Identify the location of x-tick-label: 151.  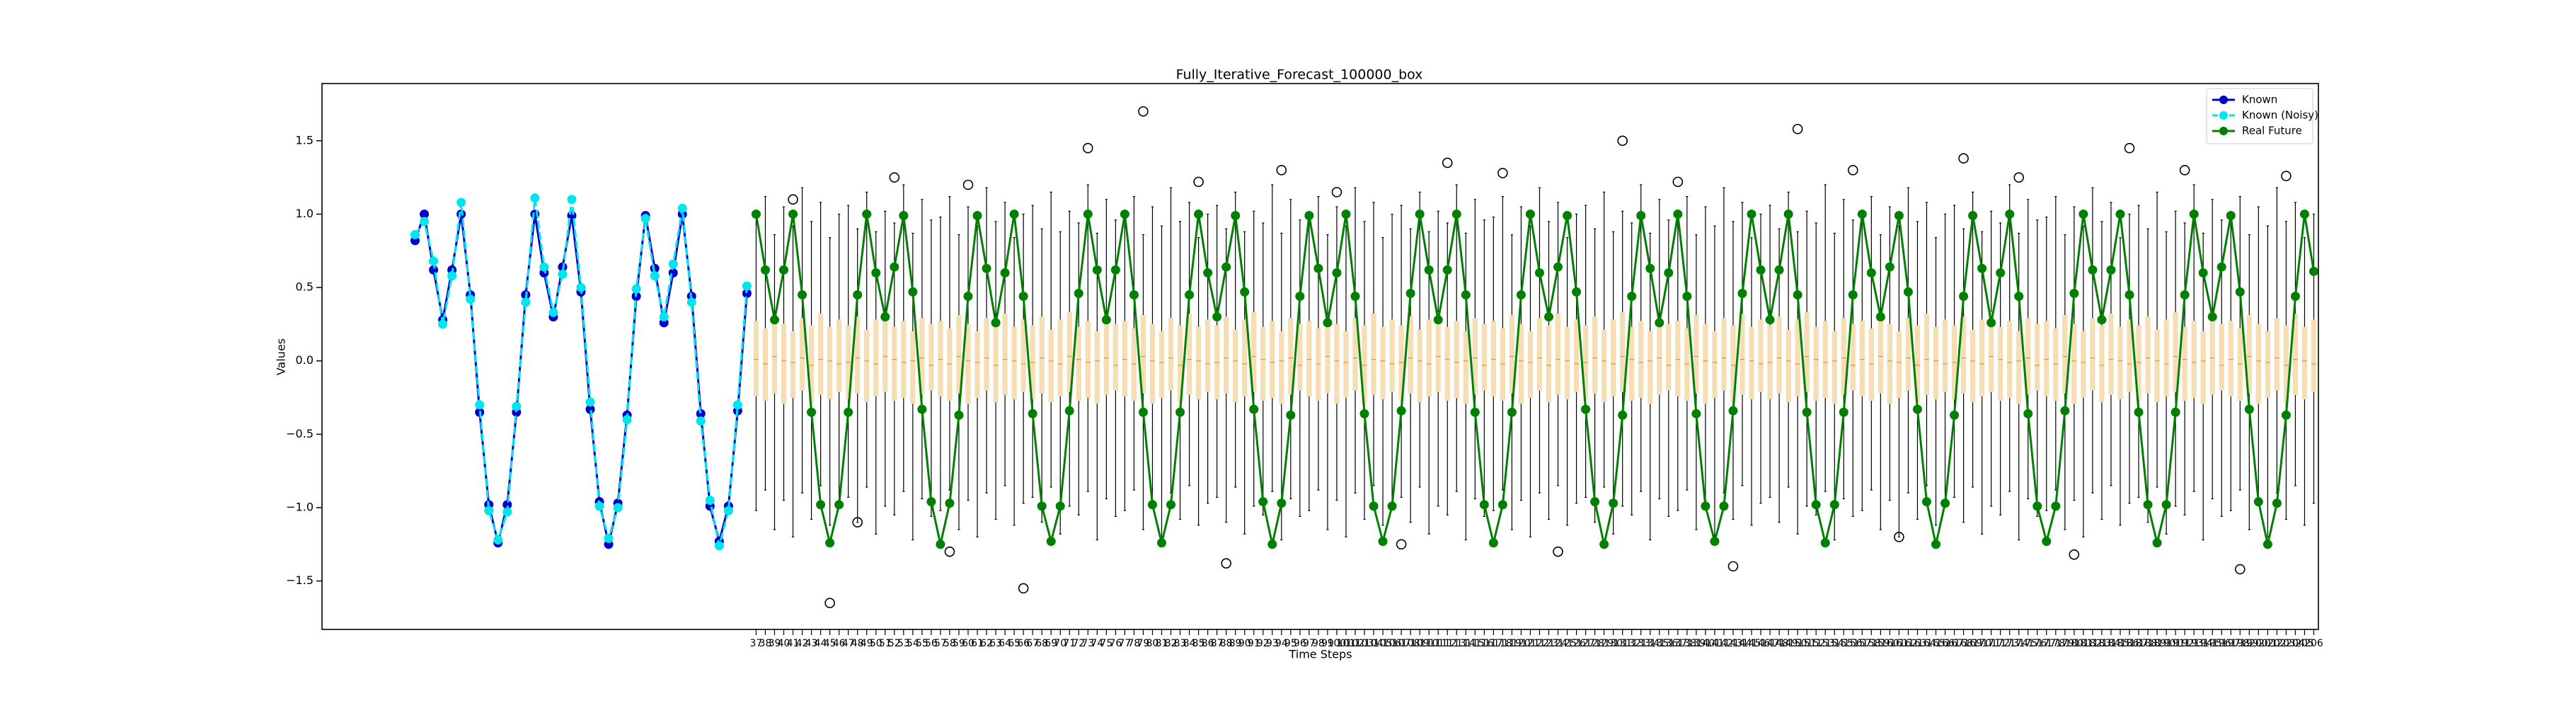
(1808, 643).